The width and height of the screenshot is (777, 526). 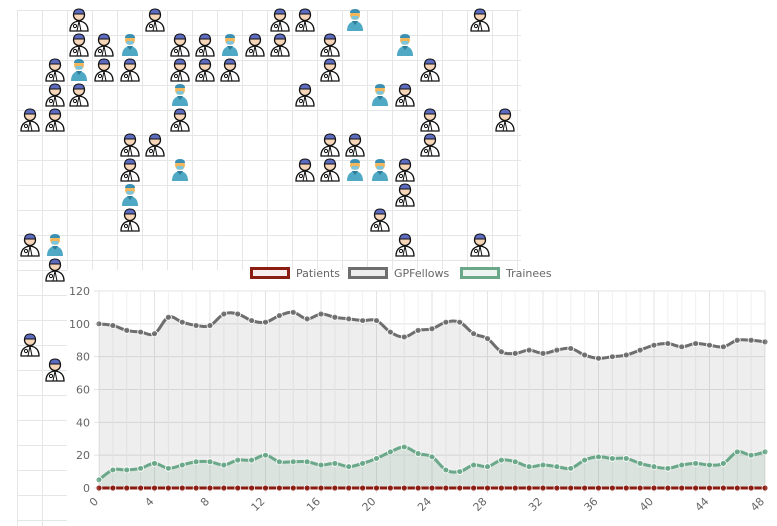 What do you see at coordinates (83, 390) in the screenshot?
I see `y-tick-label: 60` at bounding box center [83, 390].